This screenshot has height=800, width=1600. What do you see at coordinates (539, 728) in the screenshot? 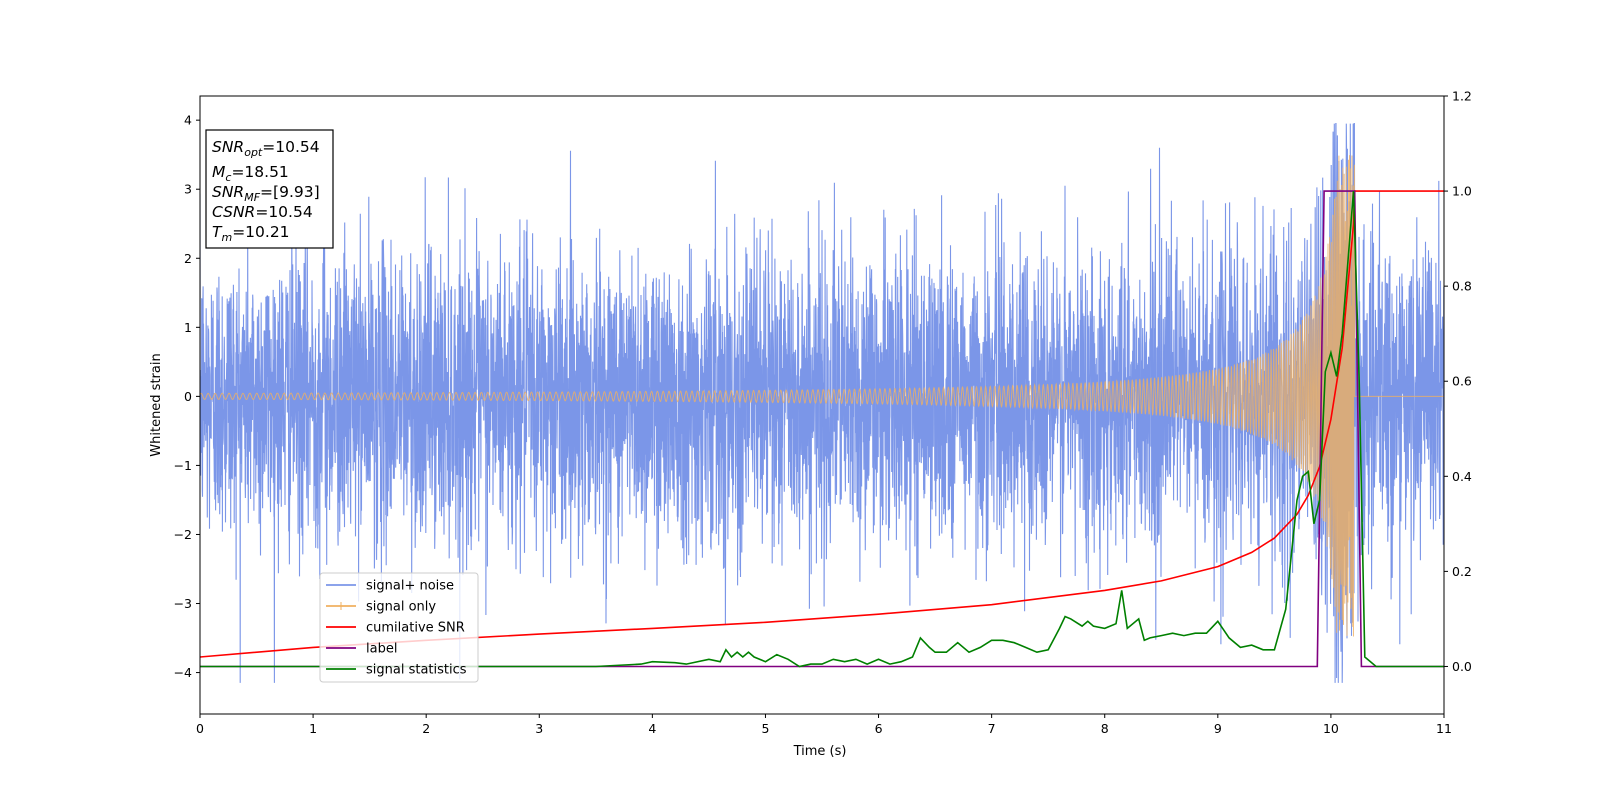
I see `x-tick-label: 3` at bounding box center [539, 728].